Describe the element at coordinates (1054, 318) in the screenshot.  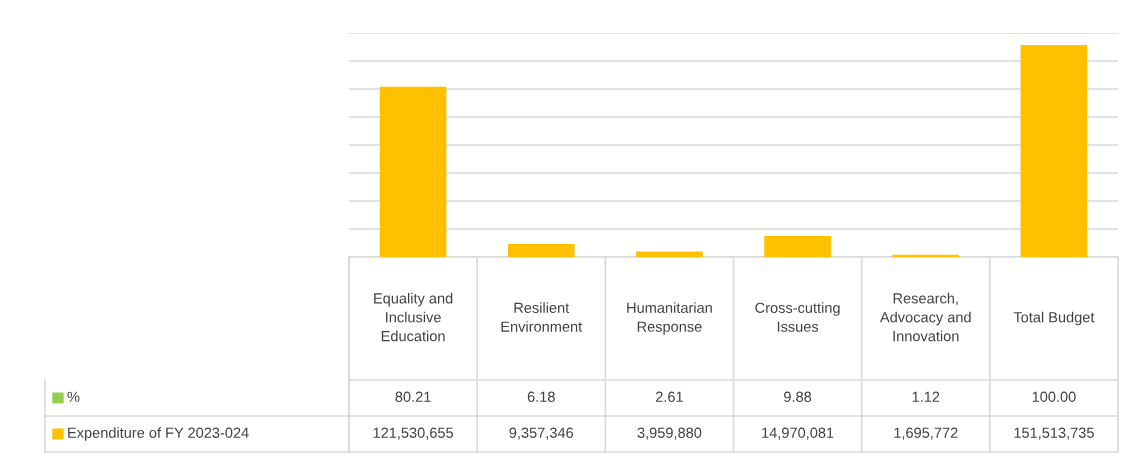
I see `x-tick-label: Total Budget` at that location.